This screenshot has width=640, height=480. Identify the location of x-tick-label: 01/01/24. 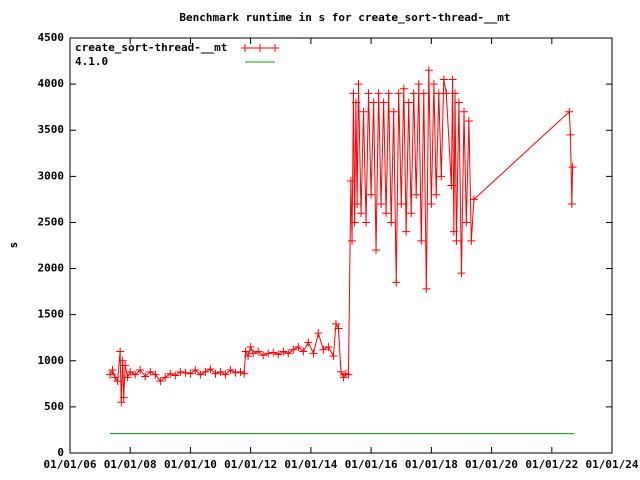
(612, 464).